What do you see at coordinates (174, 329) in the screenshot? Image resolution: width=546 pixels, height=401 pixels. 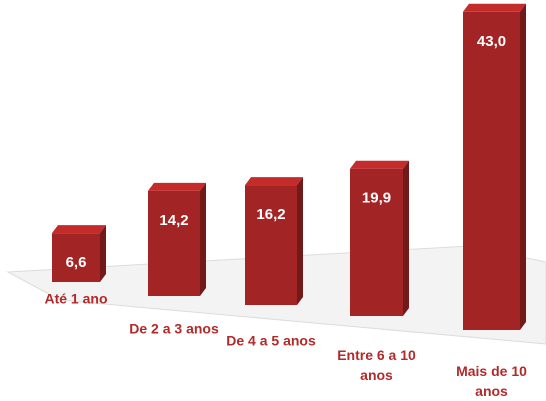 I see `x-tick-label: De 2 a 3 anos` at bounding box center [174, 329].